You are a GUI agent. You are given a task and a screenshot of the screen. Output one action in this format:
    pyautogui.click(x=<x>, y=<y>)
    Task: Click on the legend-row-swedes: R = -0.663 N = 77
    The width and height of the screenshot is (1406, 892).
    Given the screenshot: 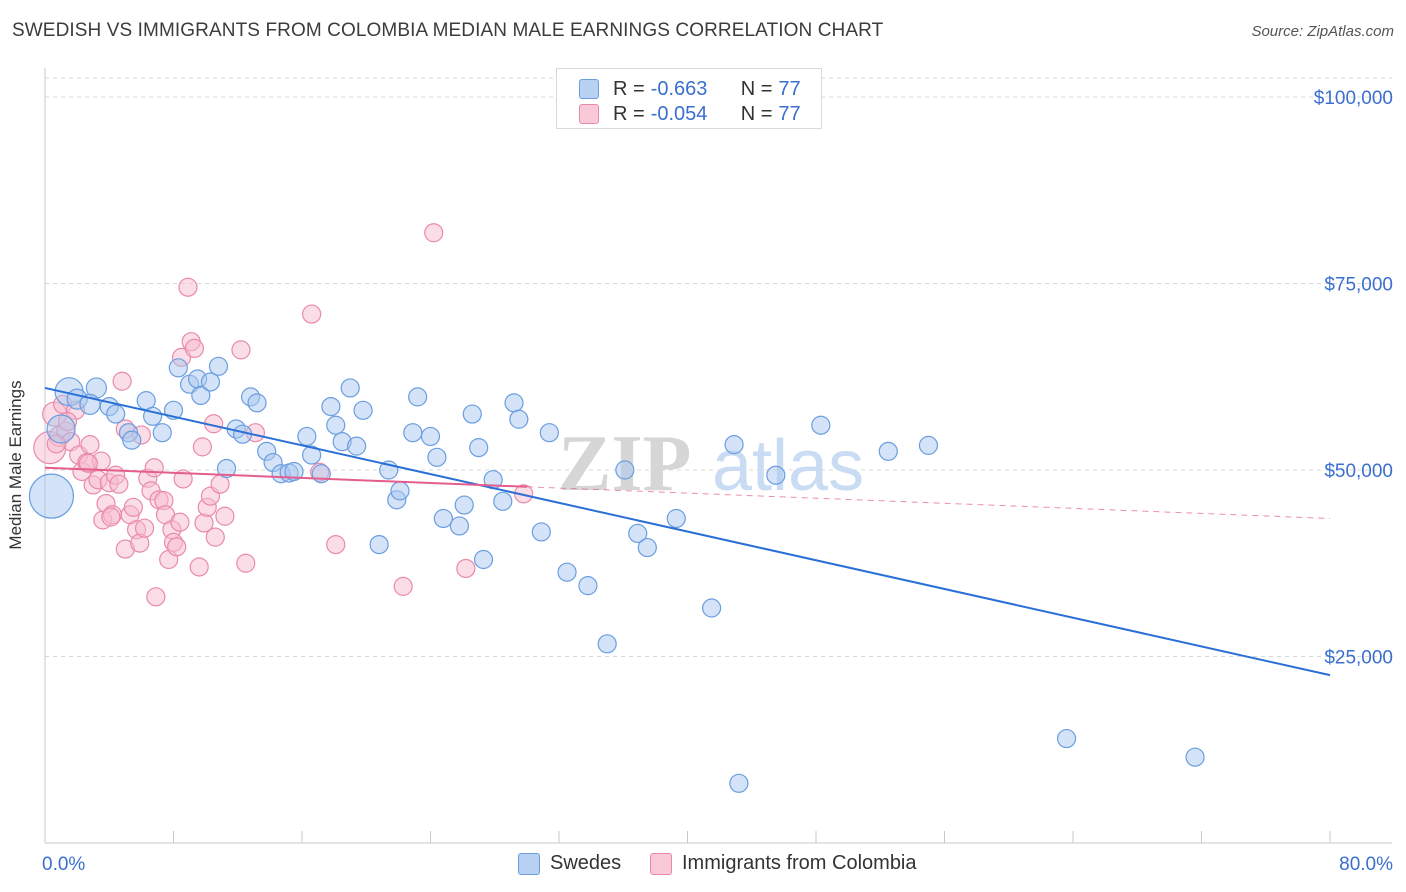 What is the action you would take?
    pyautogui.click(x=690, y=89)
    